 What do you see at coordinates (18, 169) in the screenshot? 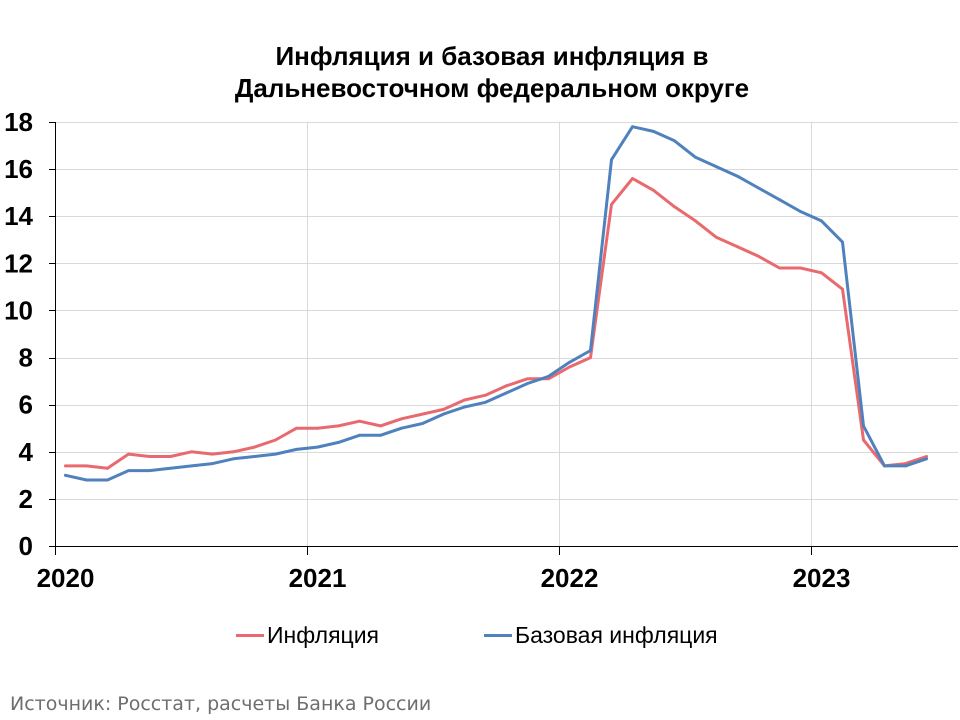
I see `y-tick-label: 16` at bounding box center [18, 169].